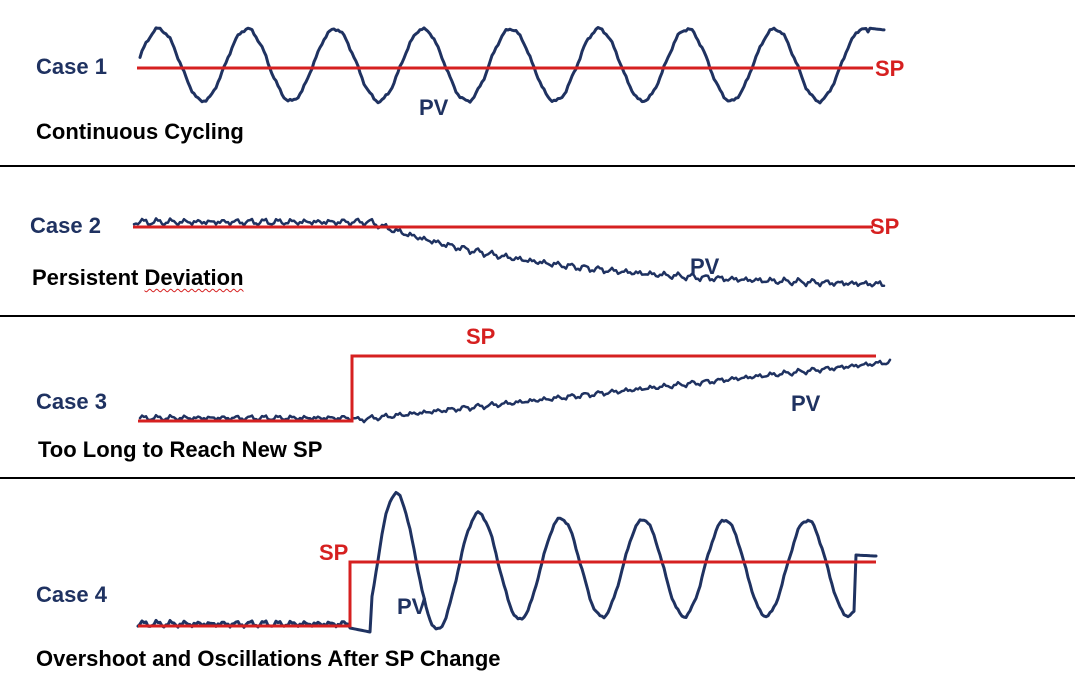  Describe the element at coordinates (412, 606) in the screenshot. I see `case4-pv-label: PV` at that location.